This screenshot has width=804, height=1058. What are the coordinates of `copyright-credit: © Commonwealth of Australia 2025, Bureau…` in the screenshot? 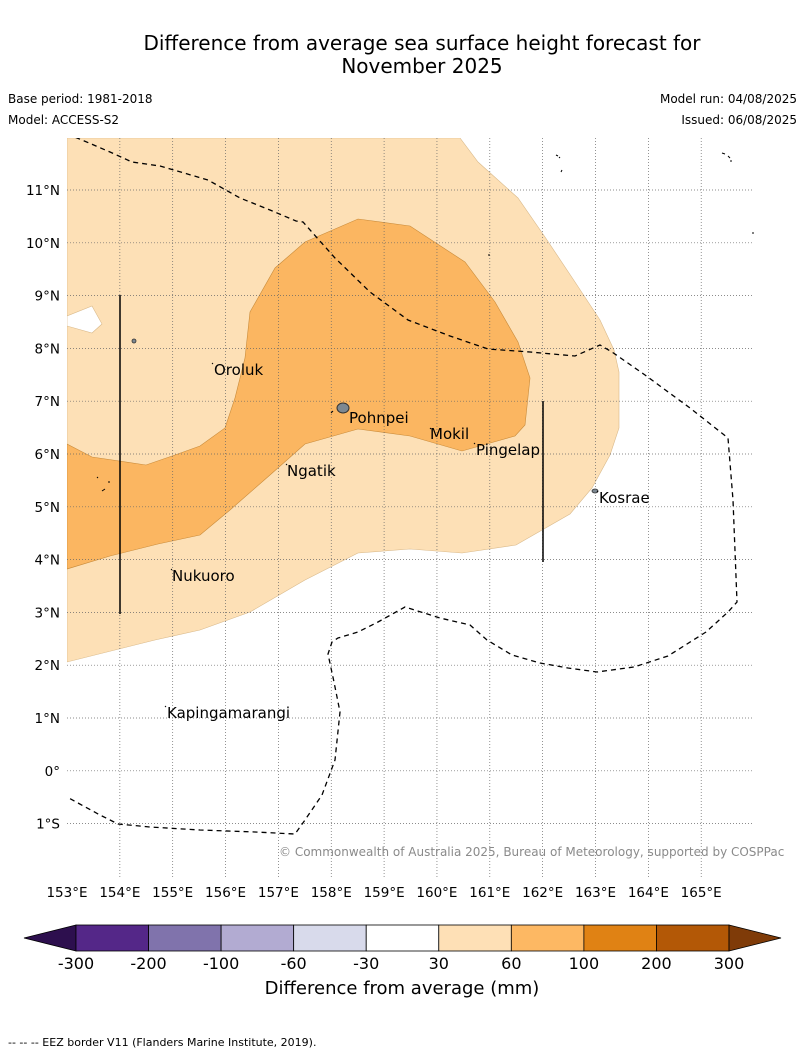 It's located at (532, 852).